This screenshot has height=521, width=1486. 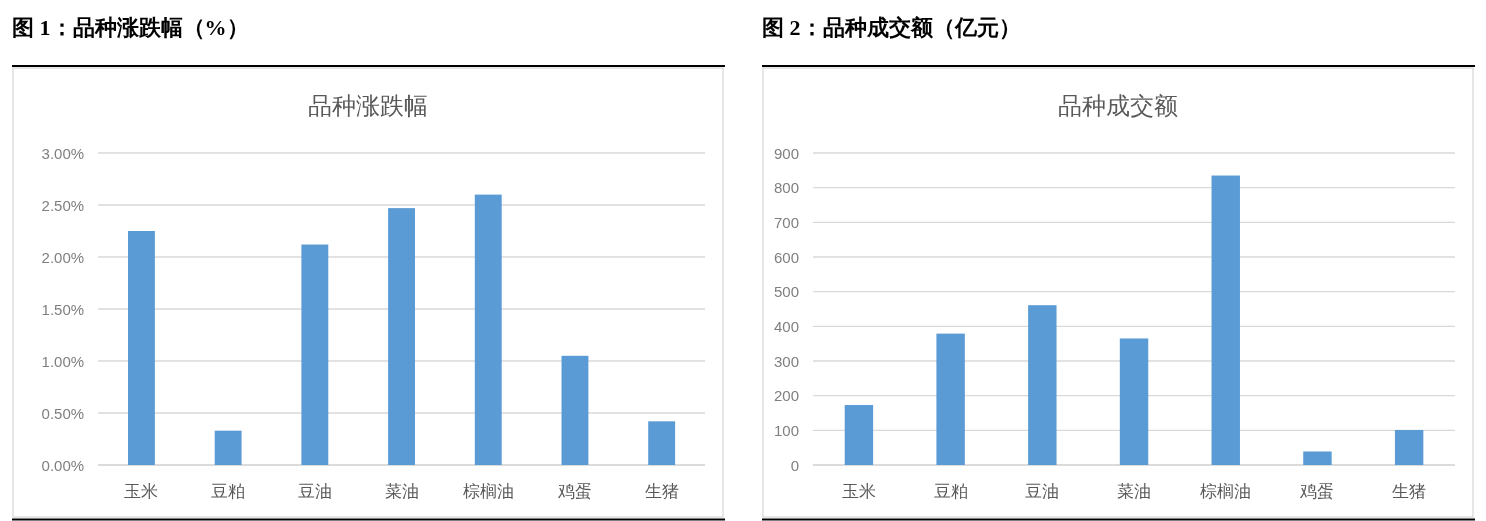 I want to click on y-tick-label: 1.50%, so click(x=63, y=309).